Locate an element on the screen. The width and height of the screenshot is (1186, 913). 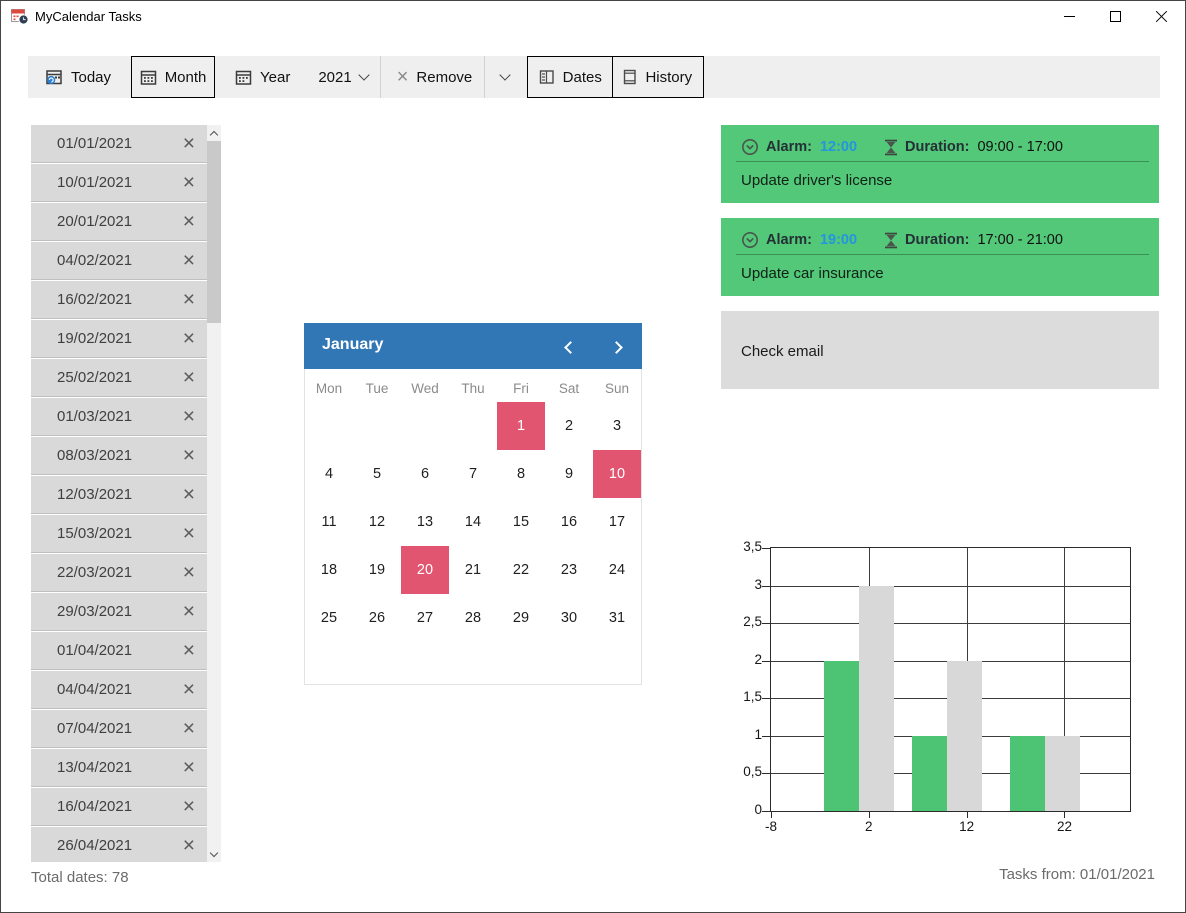
date-list-item: 13/04/2021 × is located at coordinates (119, 768).